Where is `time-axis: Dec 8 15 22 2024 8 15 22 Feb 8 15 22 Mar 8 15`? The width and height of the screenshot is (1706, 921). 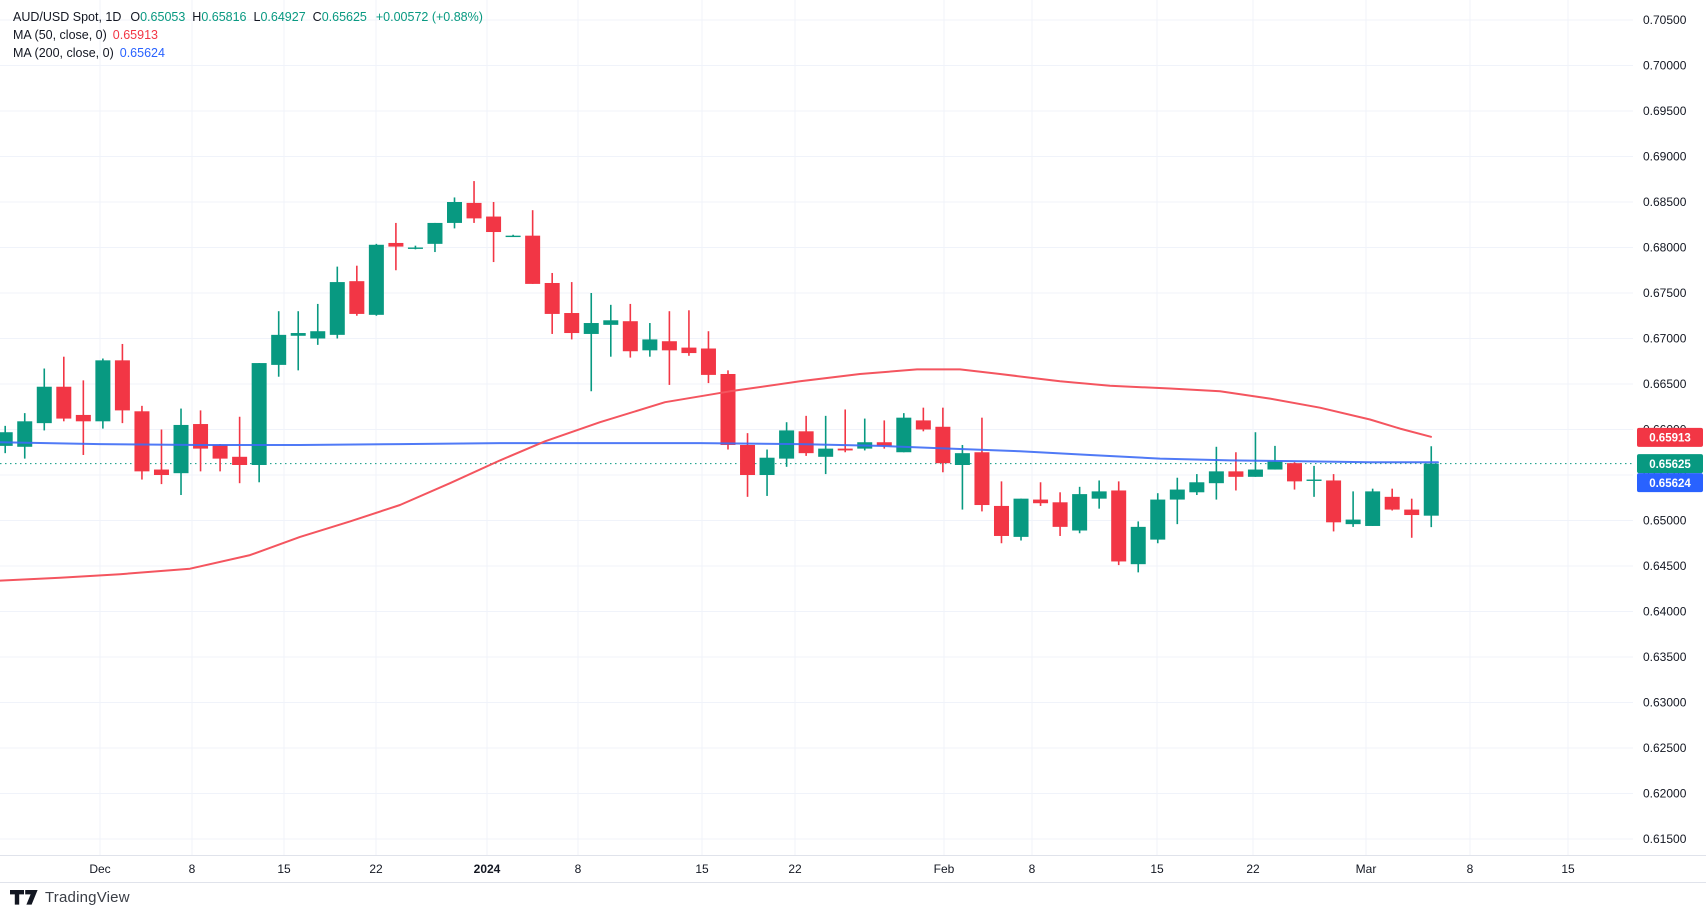
time-axis: Dec 8 15 22 2024 8 15 22 Feb 8 15 22 Mar 8 15 is located at coordinates (832, 869).